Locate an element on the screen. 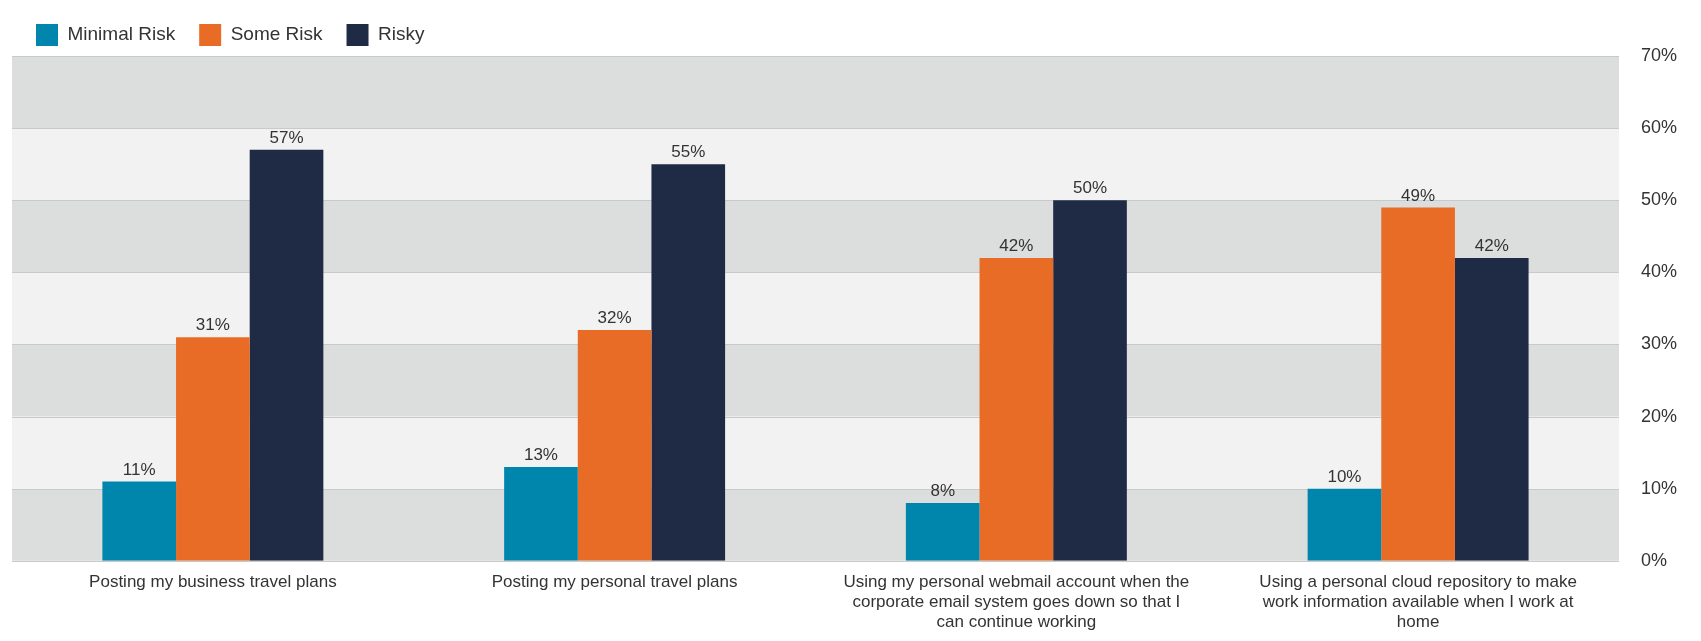 The width and height of the screenshot is (1701, 641). legend-label: Risky is located at coordinates (401, 34).